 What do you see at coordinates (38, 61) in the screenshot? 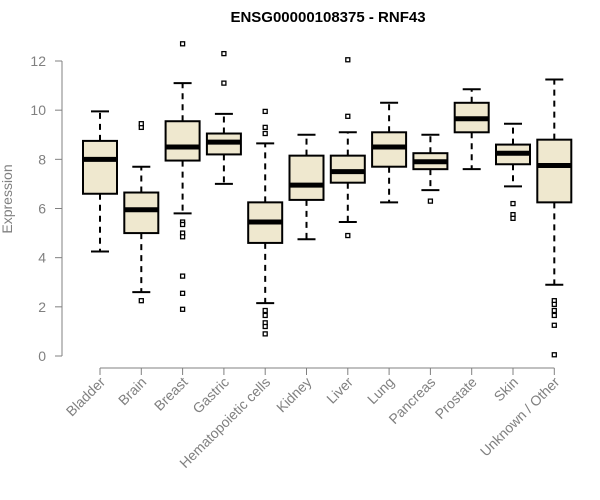
I see `y-tick-label: 12` at bounding box center [38, 61].